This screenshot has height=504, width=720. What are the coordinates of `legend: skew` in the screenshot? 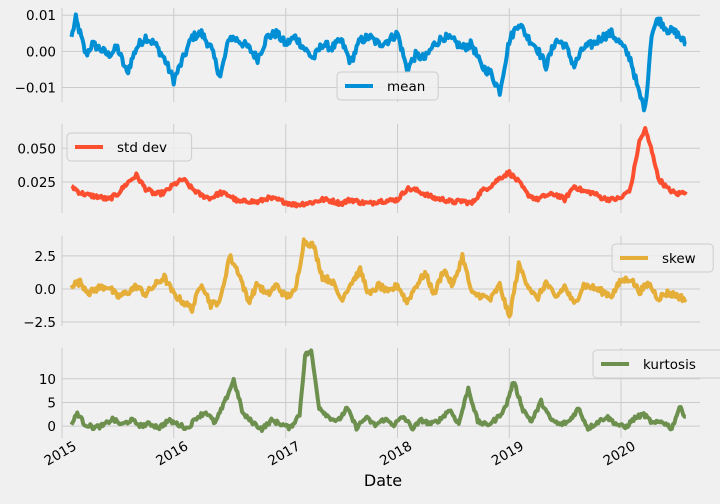 It's located at (662, 258).